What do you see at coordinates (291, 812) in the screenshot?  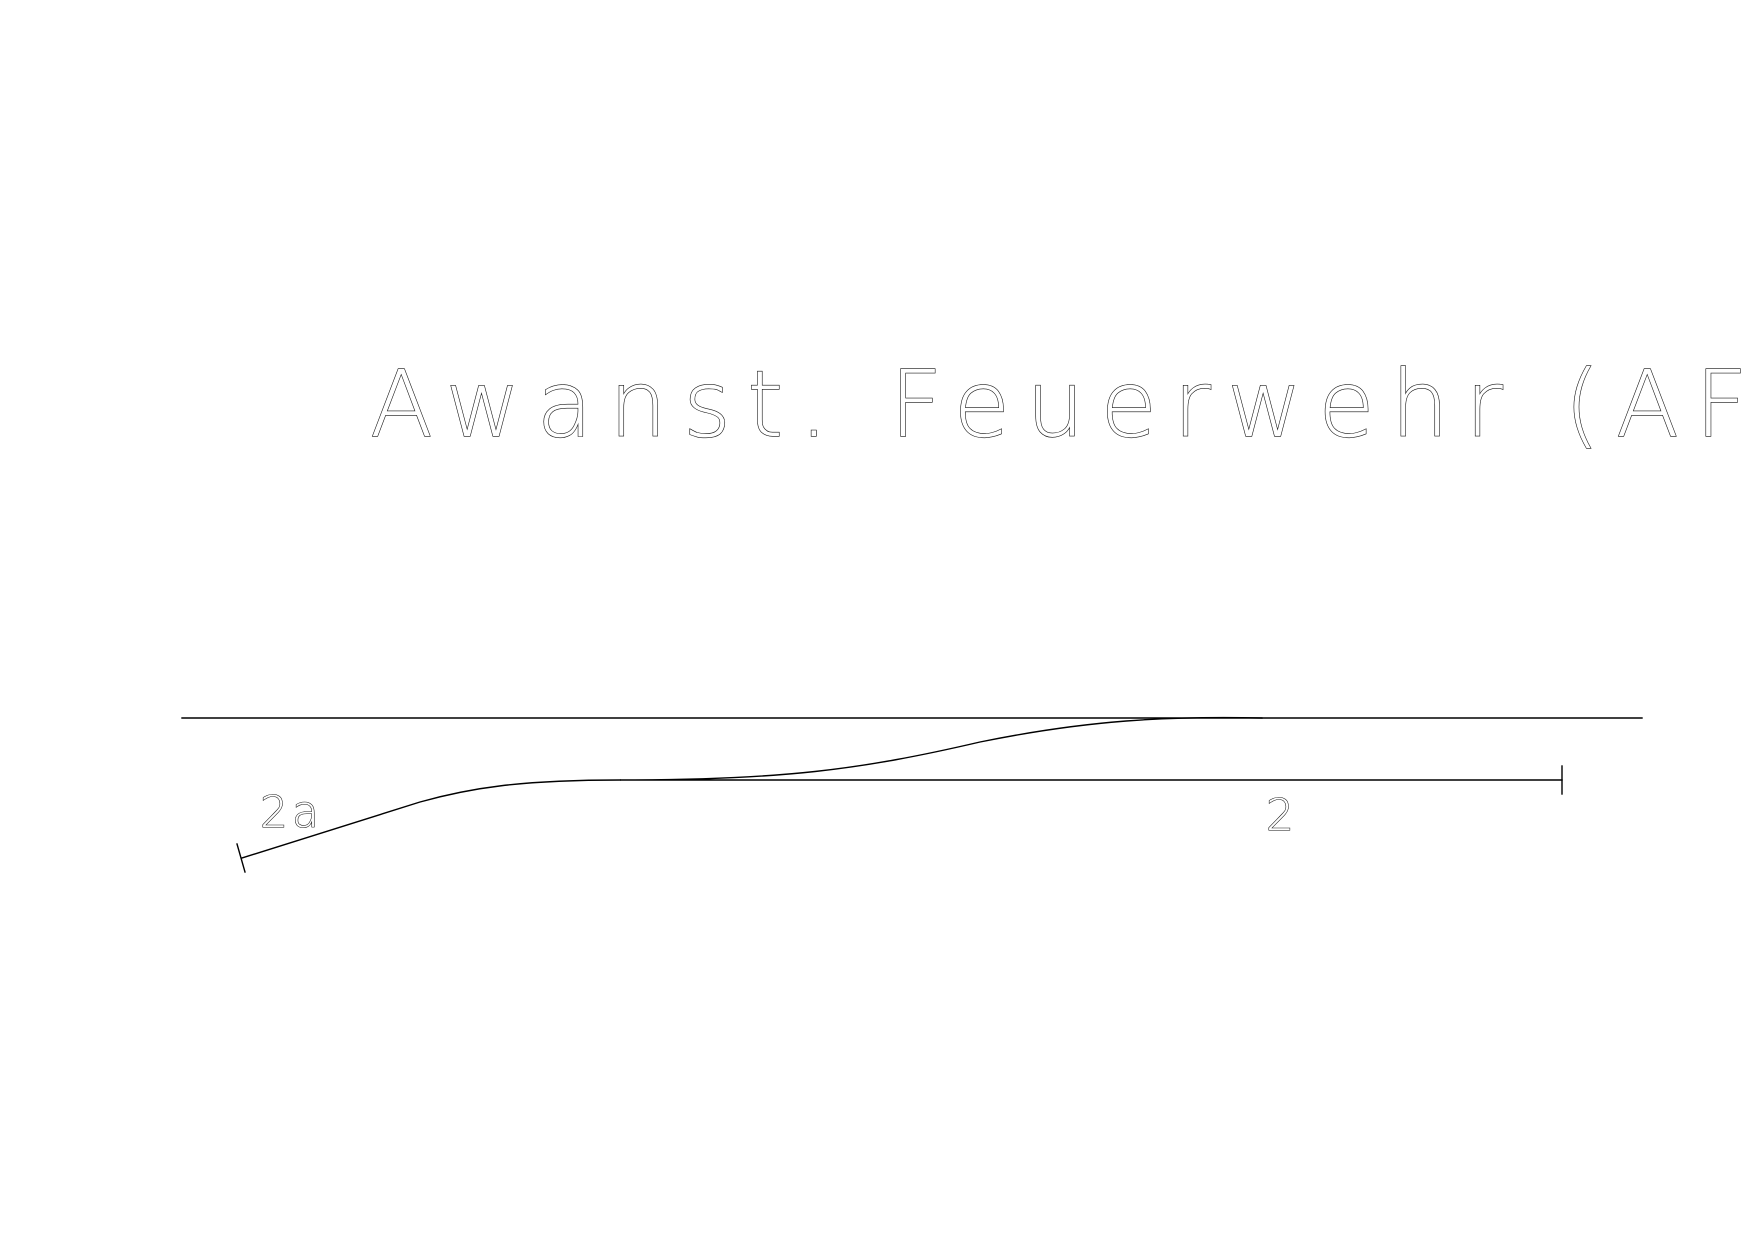 I see `track-2a-label: 2a` at bounding box center [291, 812].